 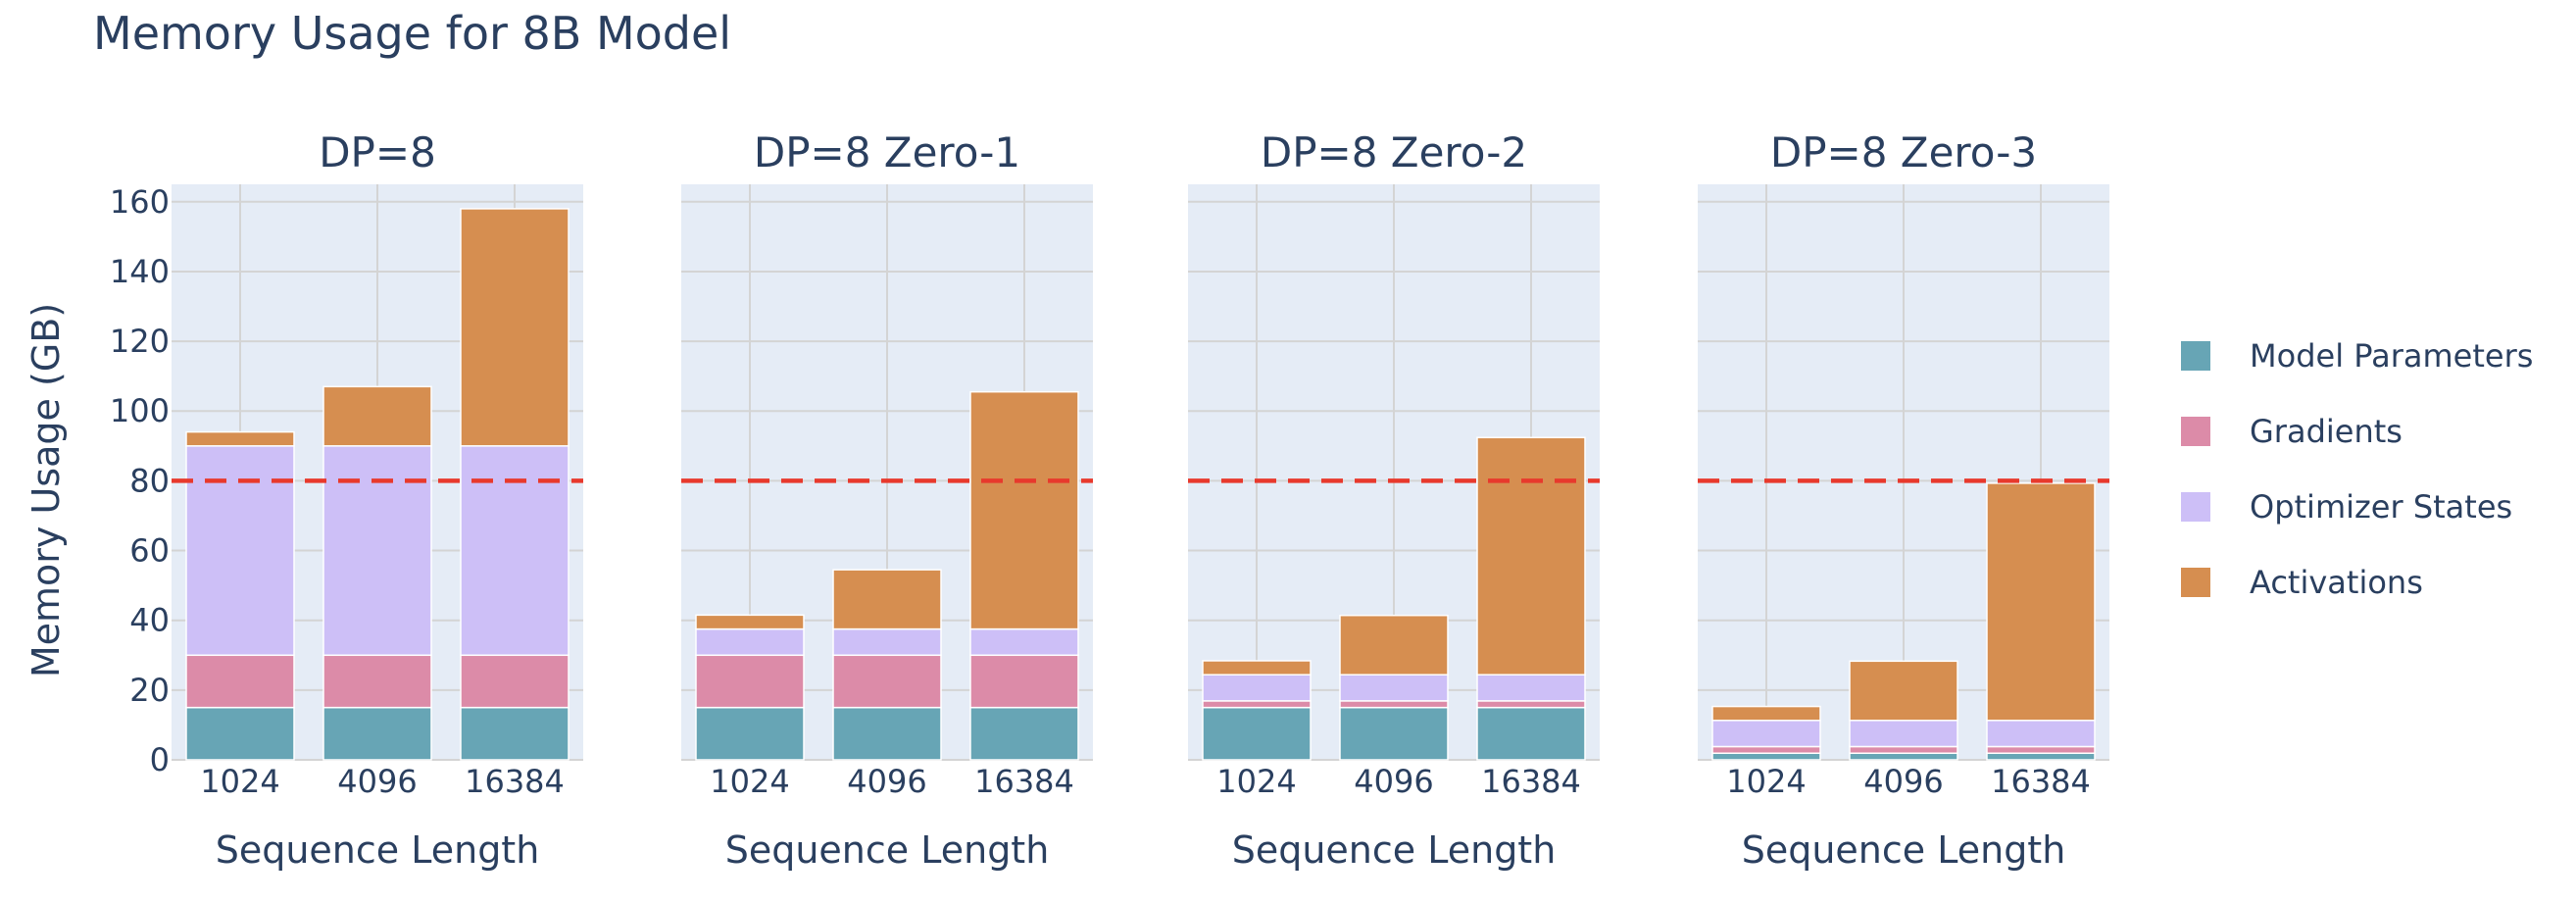 I want to click on y-tick-label: 120, so click(x=140, y=341).